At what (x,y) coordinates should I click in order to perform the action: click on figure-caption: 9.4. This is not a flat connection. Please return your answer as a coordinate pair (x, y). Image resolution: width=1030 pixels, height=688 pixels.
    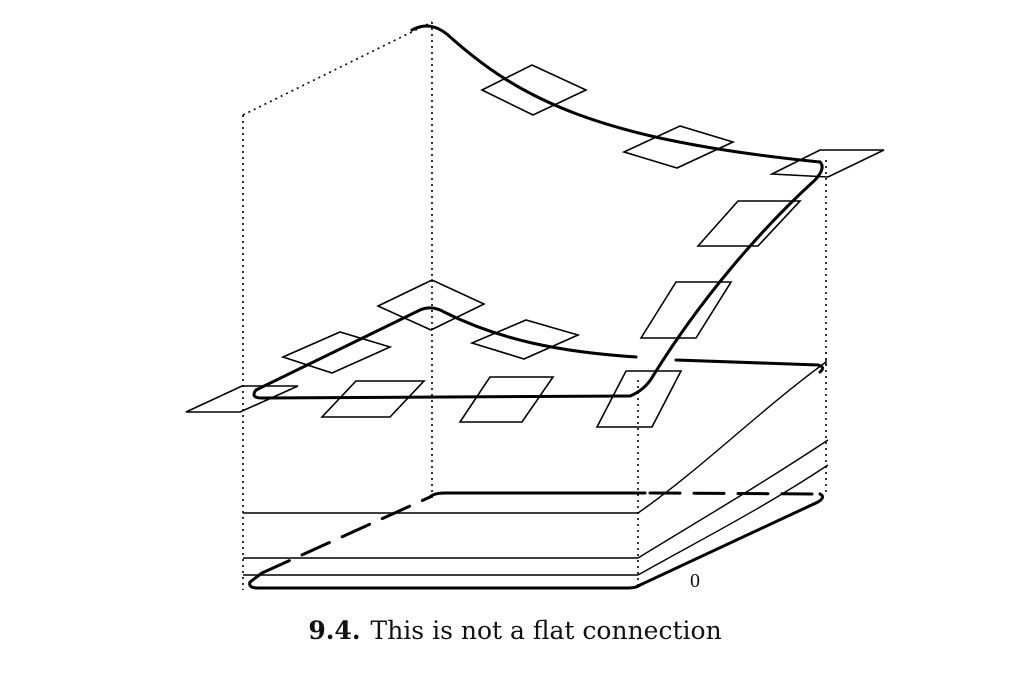
    Looking at the image, I should click on (515, 630).